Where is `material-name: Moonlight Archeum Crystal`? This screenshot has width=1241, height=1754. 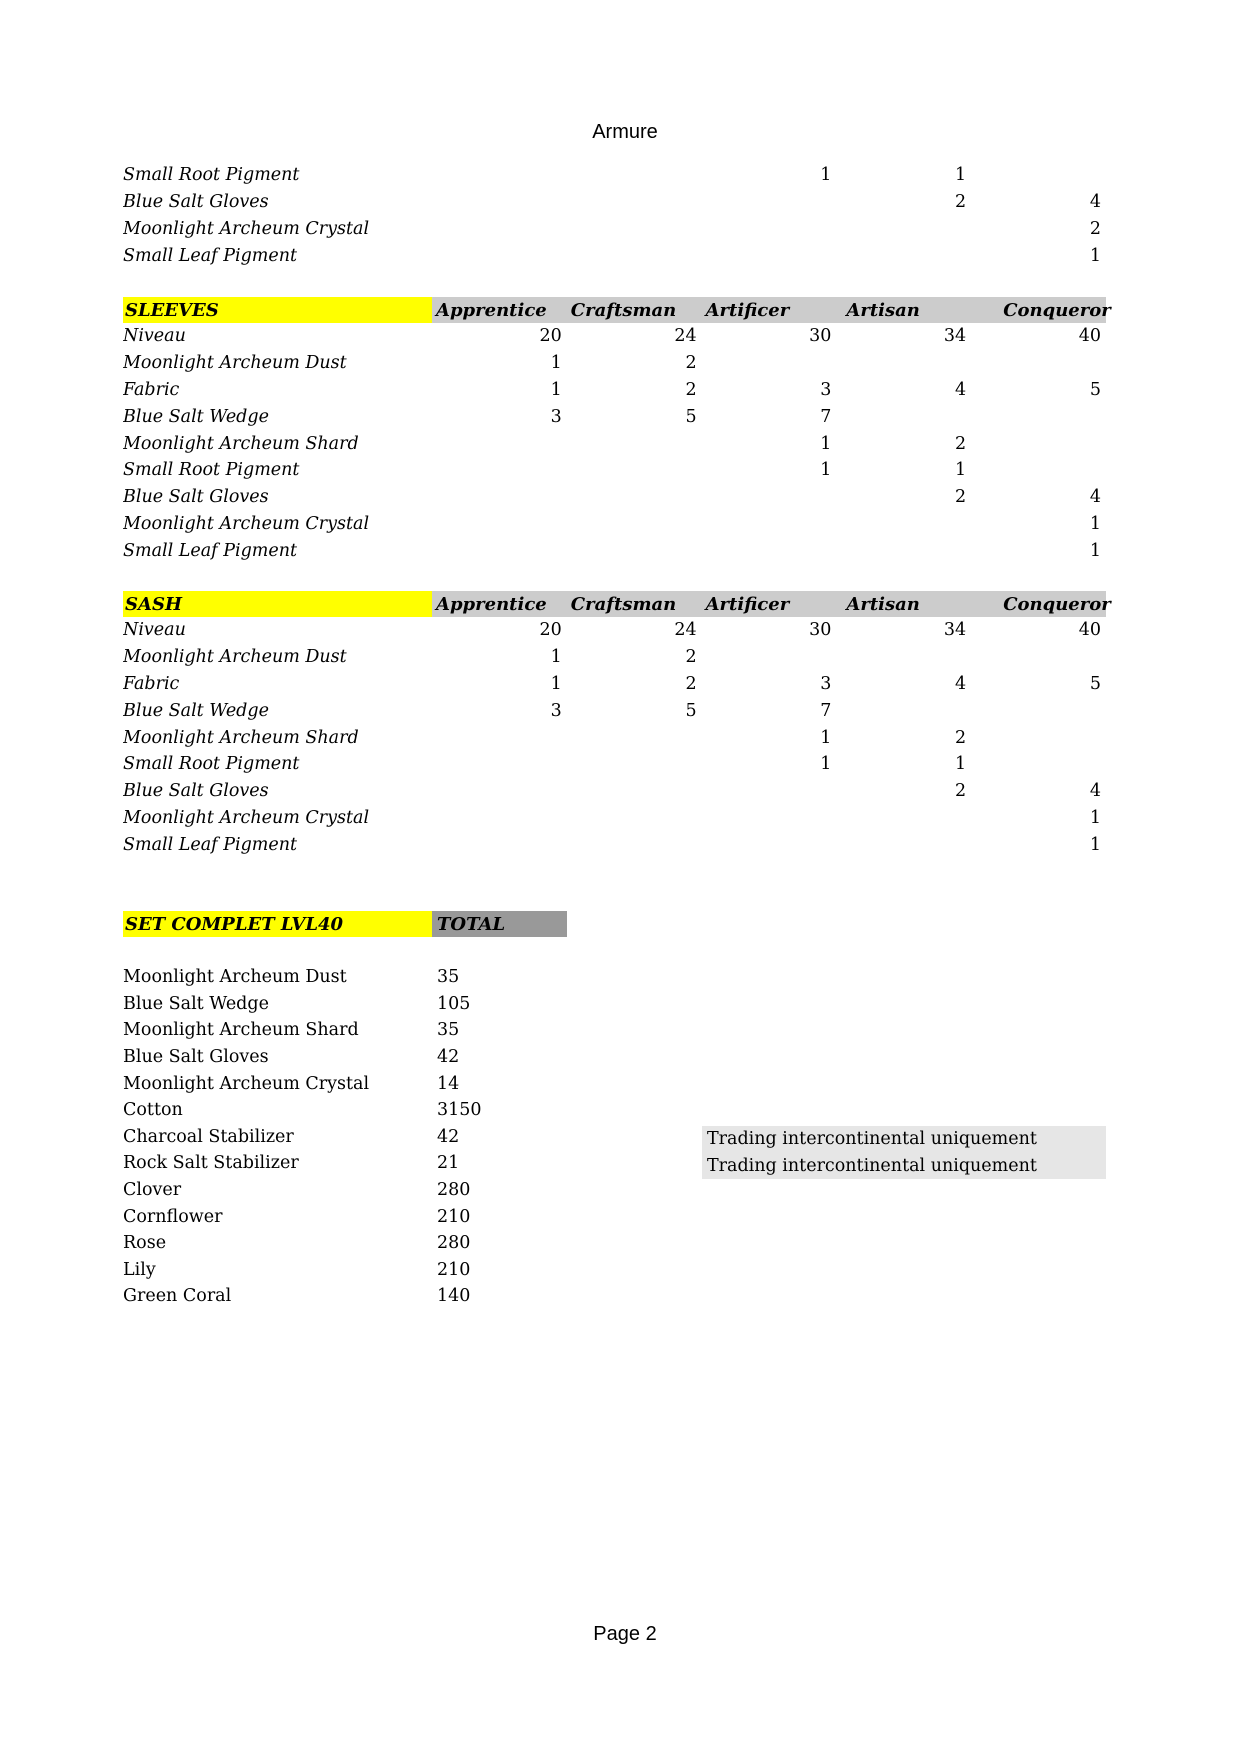 material-name: Moonlight Archeum Crystal is located at coordinates (246, 1083).